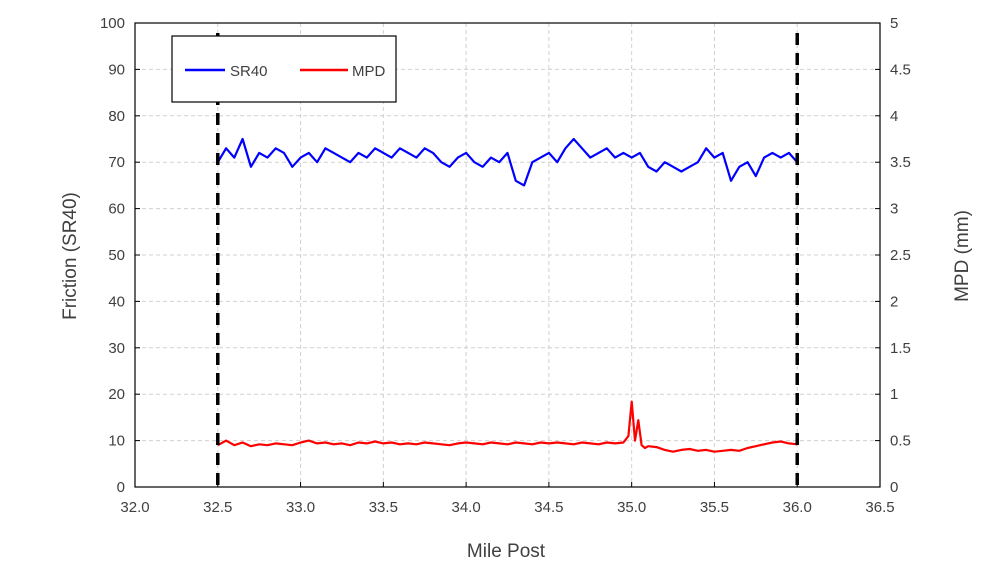 This screenshot has width=995, height=570. What do you see at coordinates (900, 255) in the screenshot?
I see `y2-tick-label: 2.5` at bounding box center [900, 255].